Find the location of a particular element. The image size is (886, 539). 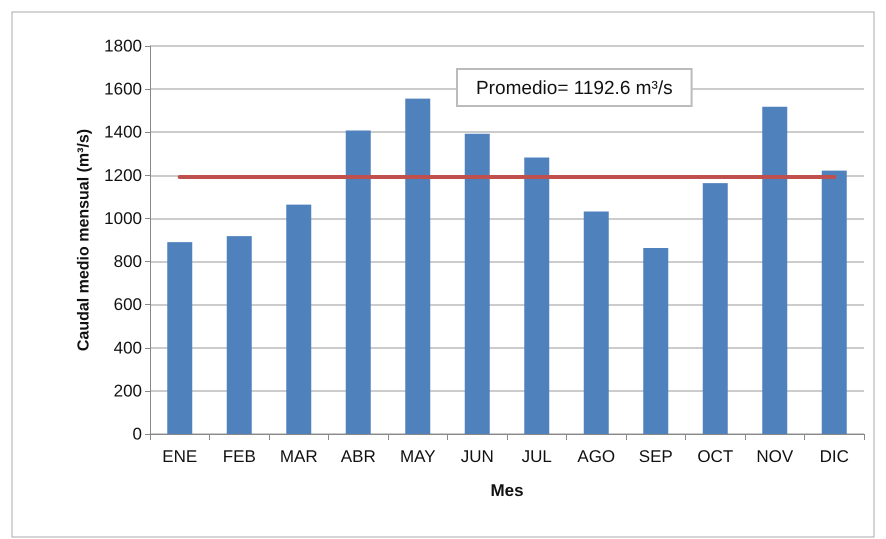

annotation: Promedio= 1192.6 m³/s is located at coordinates (574, 88).